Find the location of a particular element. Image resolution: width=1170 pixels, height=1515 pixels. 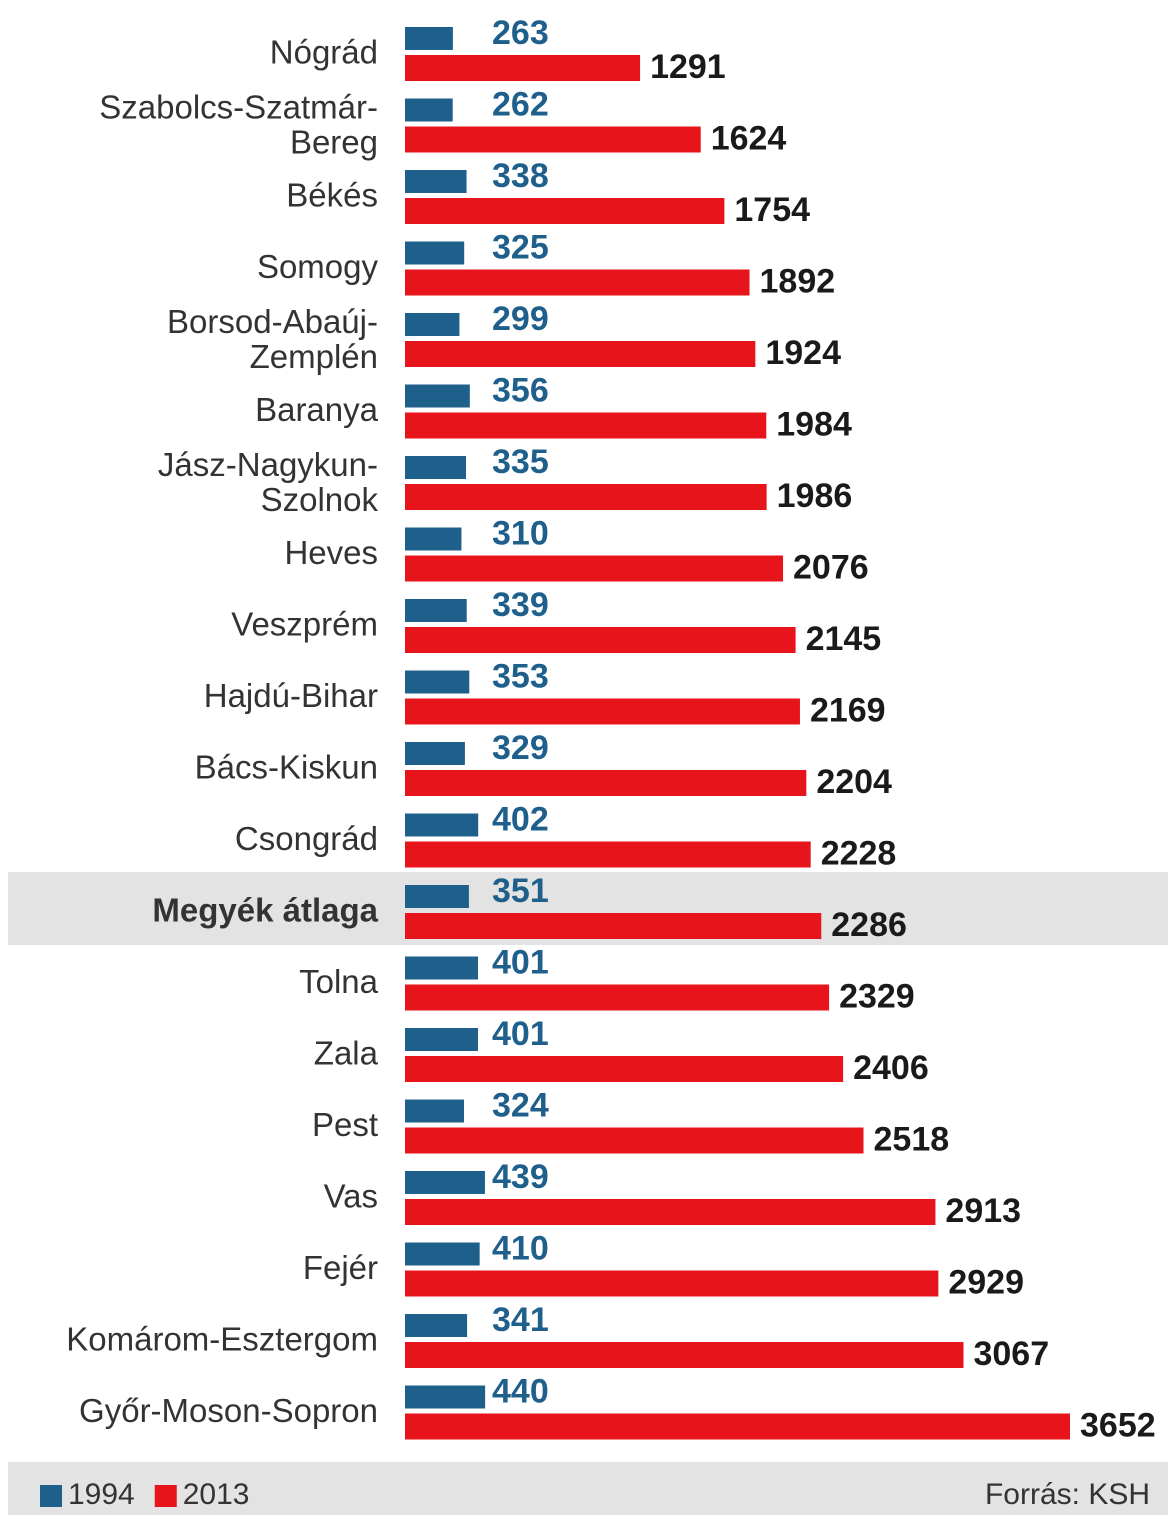

value-label: 2286 is located at coordinates (869, 925).